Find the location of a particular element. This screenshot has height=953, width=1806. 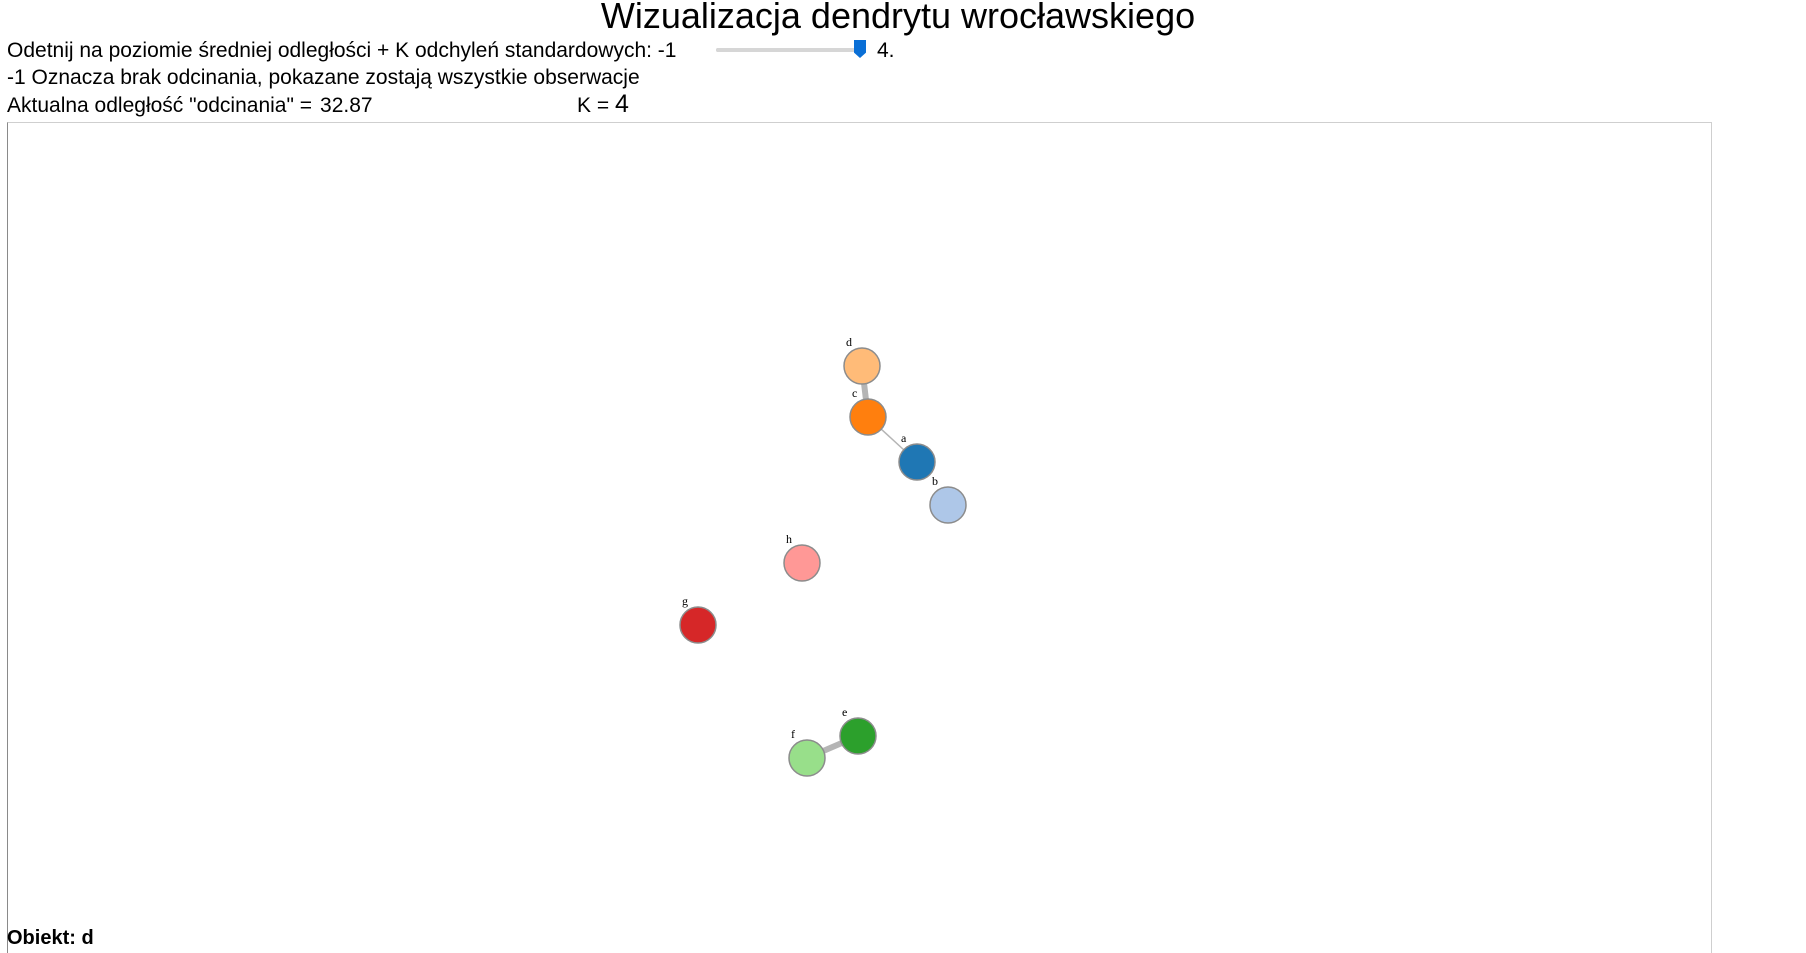

node-label-g: g is located at coordinates (685, 601).